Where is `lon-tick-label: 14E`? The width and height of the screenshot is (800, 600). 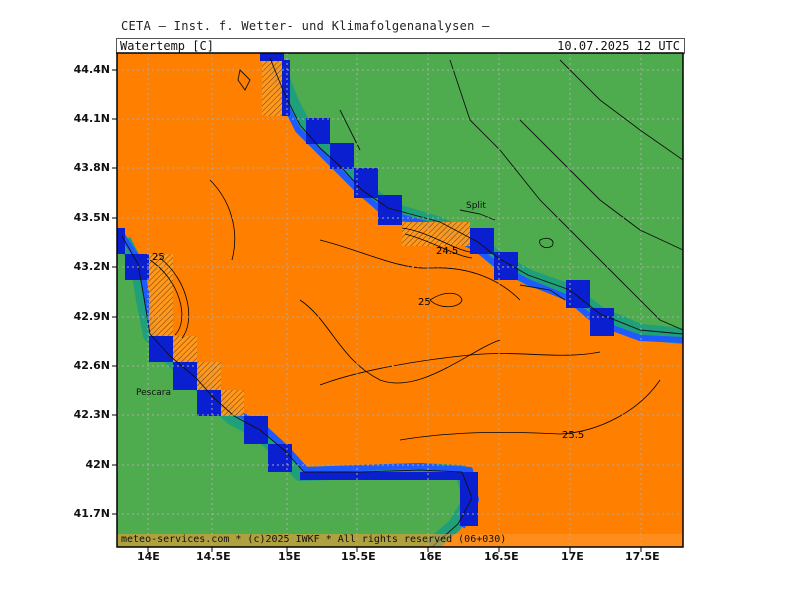
lon-tick-label: 14E is located at coordinates (148, 556).